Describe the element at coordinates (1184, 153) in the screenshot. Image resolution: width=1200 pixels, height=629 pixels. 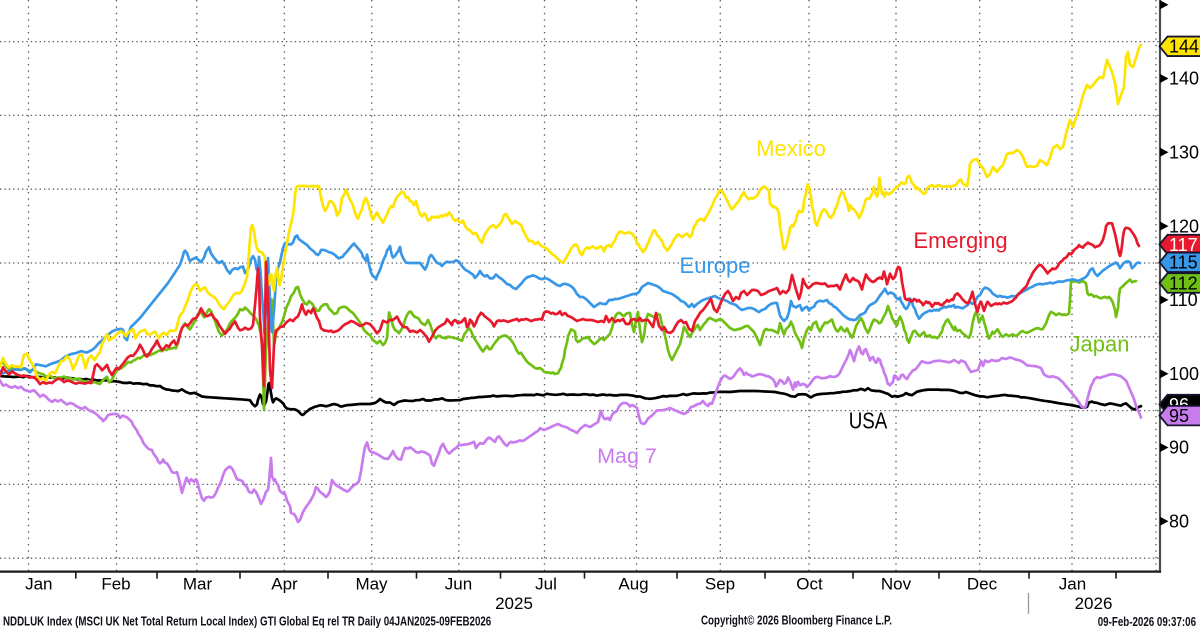
I see `svg-text: 130` at that location.